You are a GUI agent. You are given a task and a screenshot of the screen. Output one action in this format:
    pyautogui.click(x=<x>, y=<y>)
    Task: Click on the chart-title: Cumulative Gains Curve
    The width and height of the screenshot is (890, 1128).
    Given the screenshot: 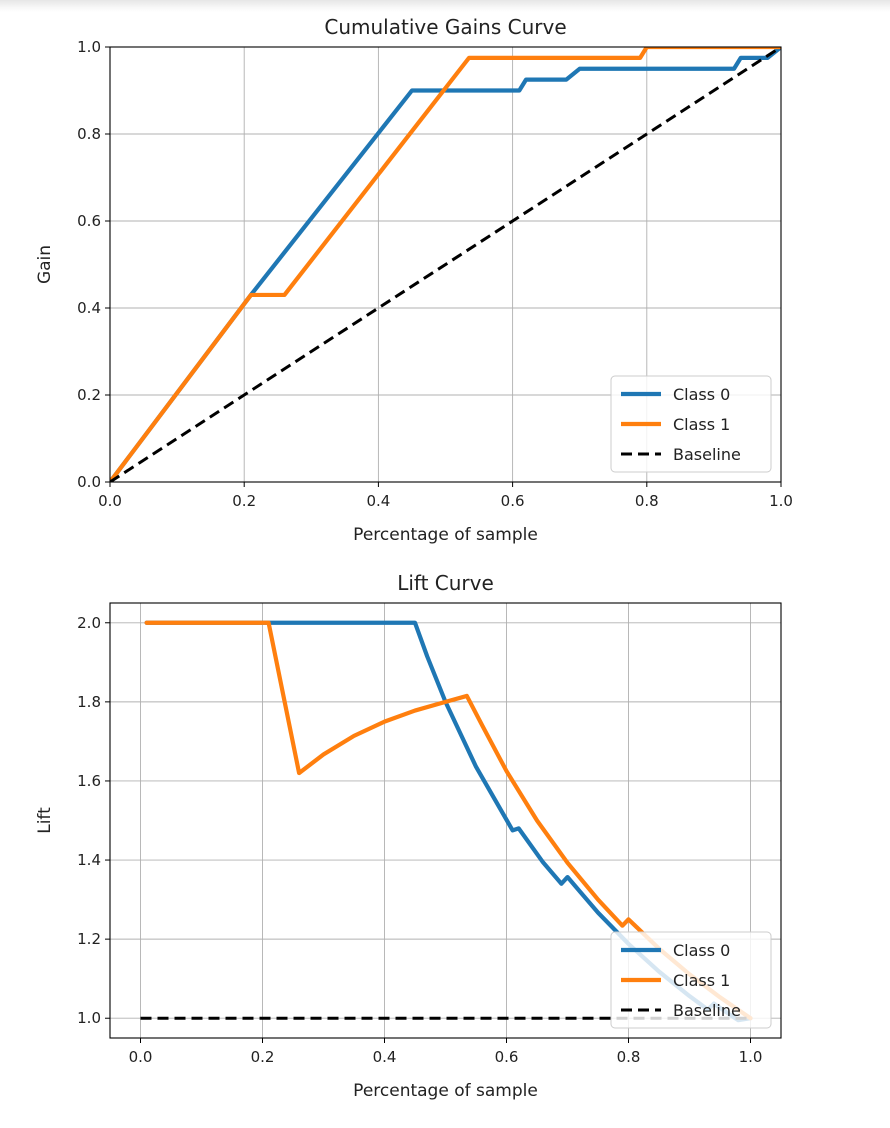 What is the action you would take?
    pyautogui.click(x=445, y=27)
    